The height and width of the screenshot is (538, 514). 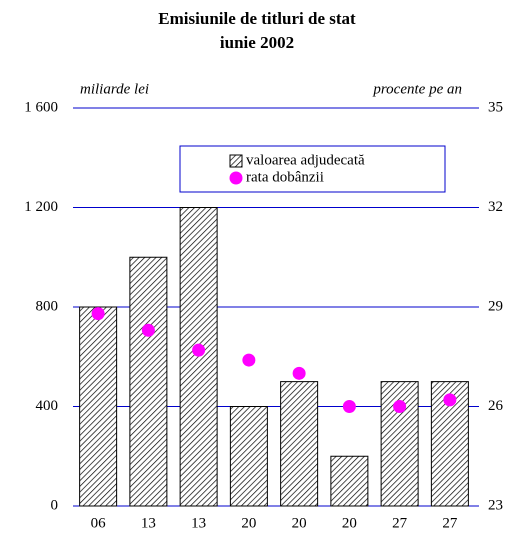 I want to click on legend-box, so click(x=312, y=169).